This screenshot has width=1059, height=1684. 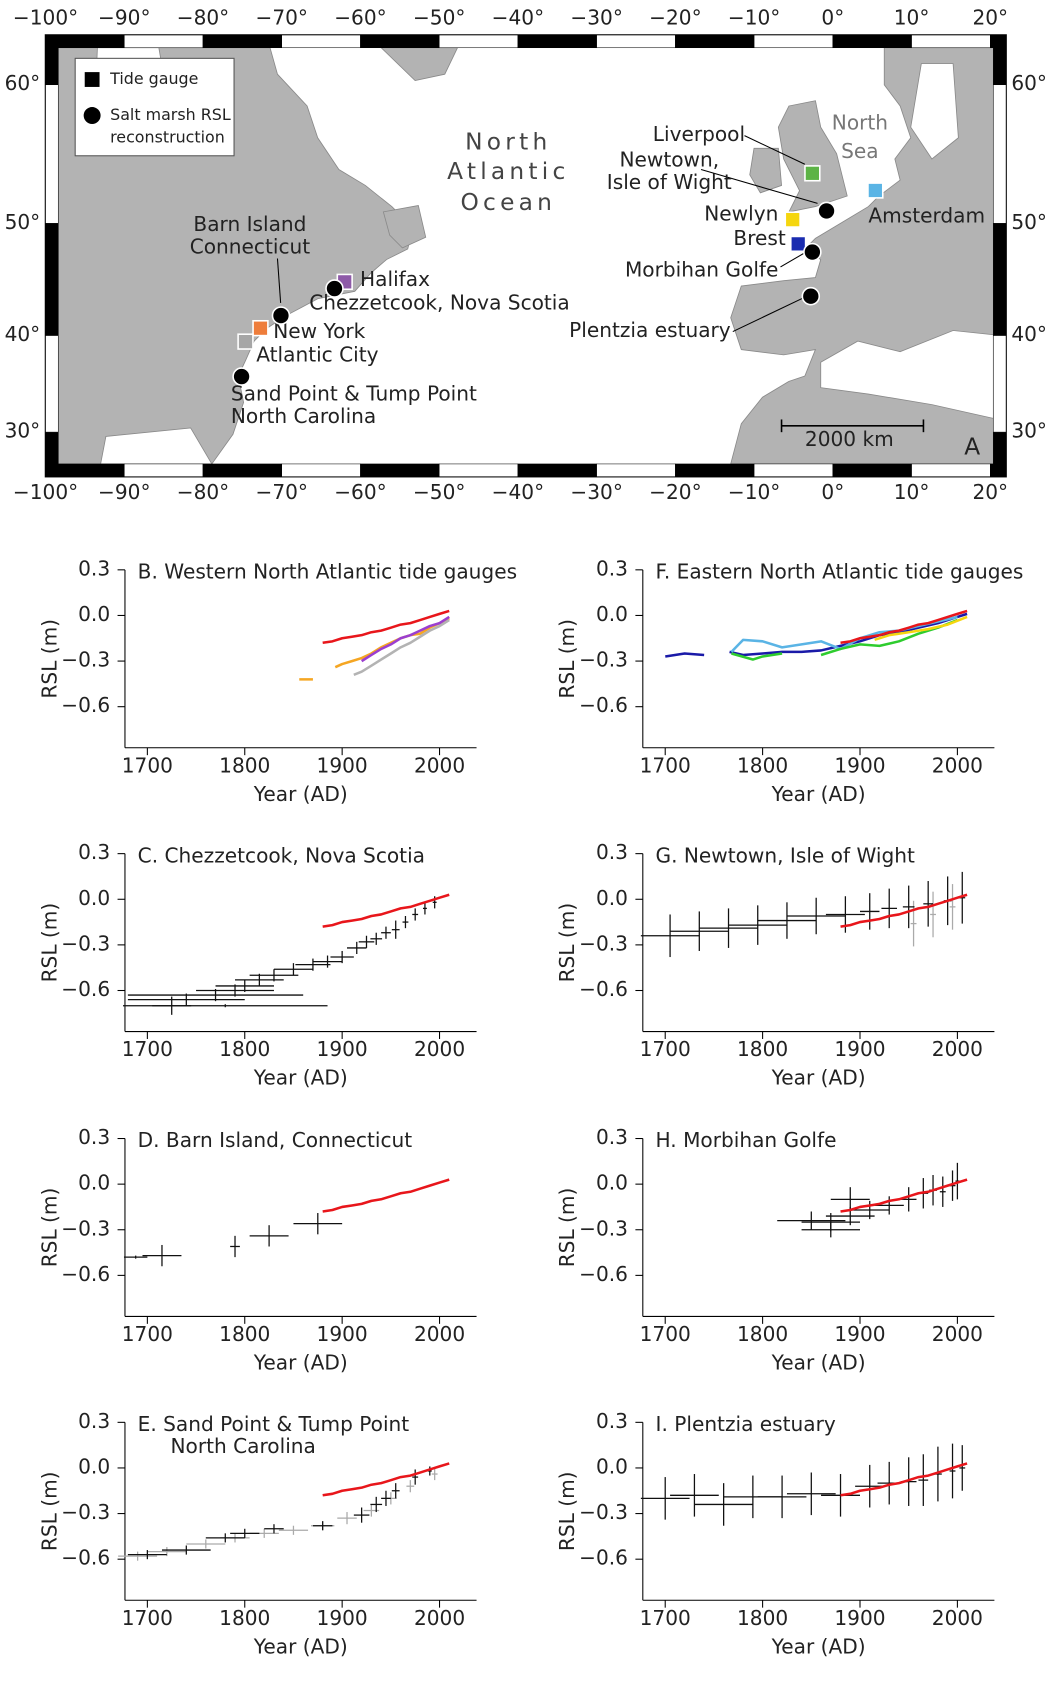 What do you see at coordinates (249, 224) in the screenshot?
I see `site-label: Barn Island` at bounding box center [249, 224].